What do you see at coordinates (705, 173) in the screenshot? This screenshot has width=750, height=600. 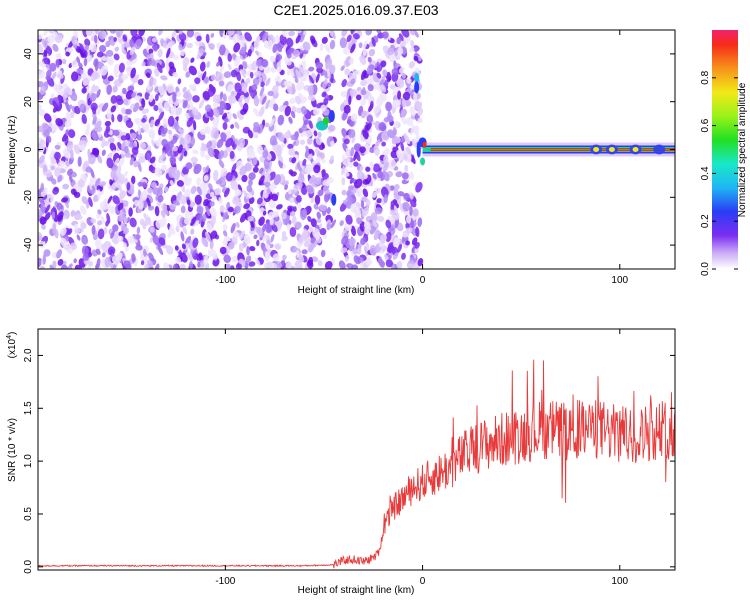 I see `colorbar-tick-label: 0.4` at bounding box center [705, 173].